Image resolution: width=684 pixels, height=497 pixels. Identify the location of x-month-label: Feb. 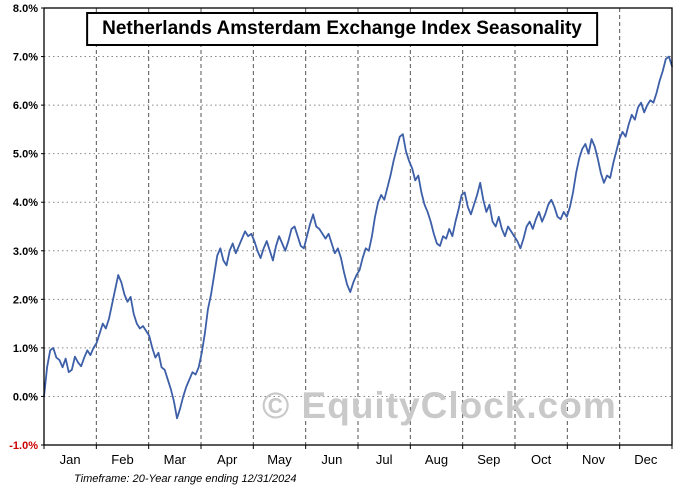
(122, 459).